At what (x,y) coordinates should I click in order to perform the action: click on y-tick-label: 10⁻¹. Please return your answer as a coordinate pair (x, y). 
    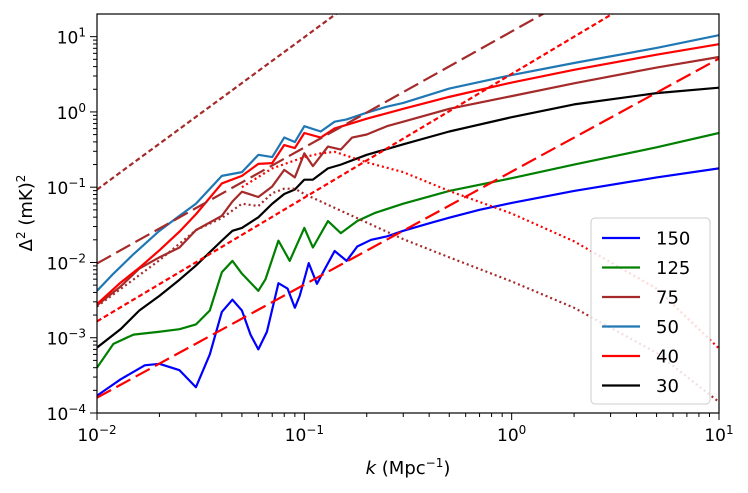
    Looking at the image, I should click on (66, 187).